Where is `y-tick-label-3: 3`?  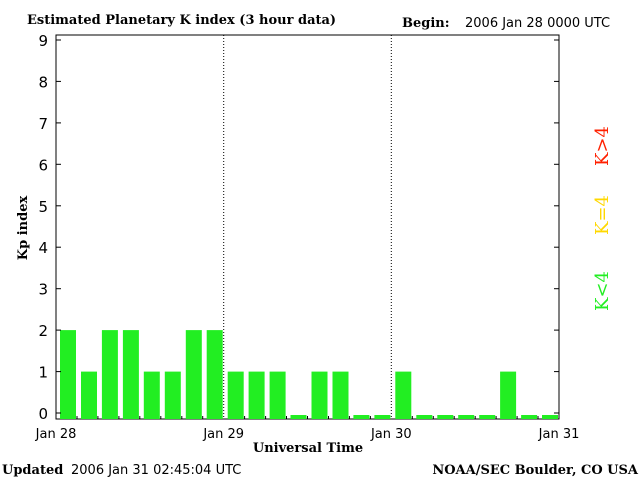
y-tick-label-3: 3 is located at coordinates (43, 290).